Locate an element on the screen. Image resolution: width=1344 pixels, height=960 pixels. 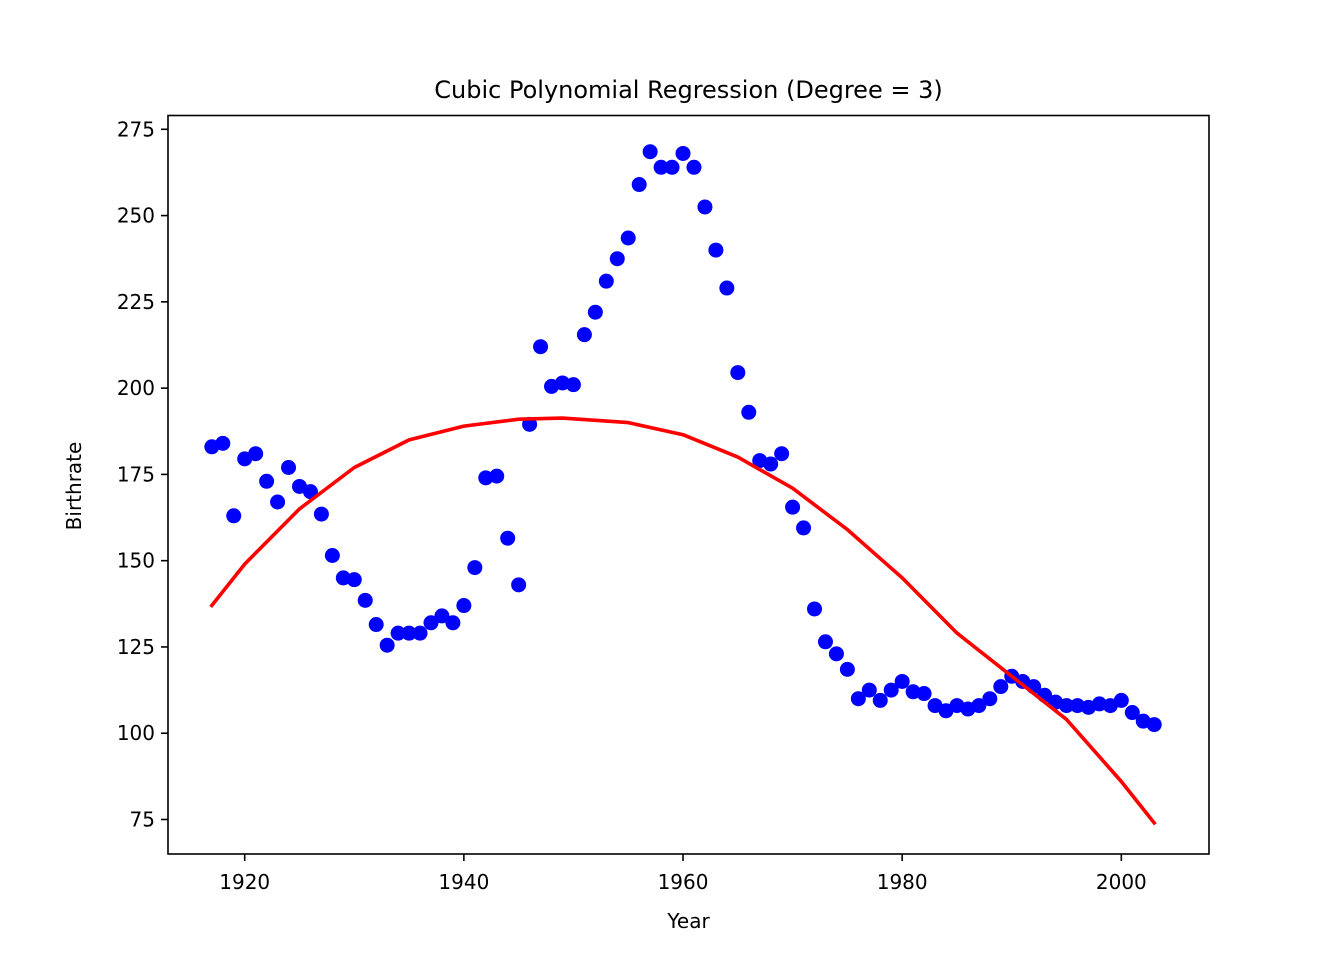
y-tick-label: 125 is located at coordinates (136, 647).